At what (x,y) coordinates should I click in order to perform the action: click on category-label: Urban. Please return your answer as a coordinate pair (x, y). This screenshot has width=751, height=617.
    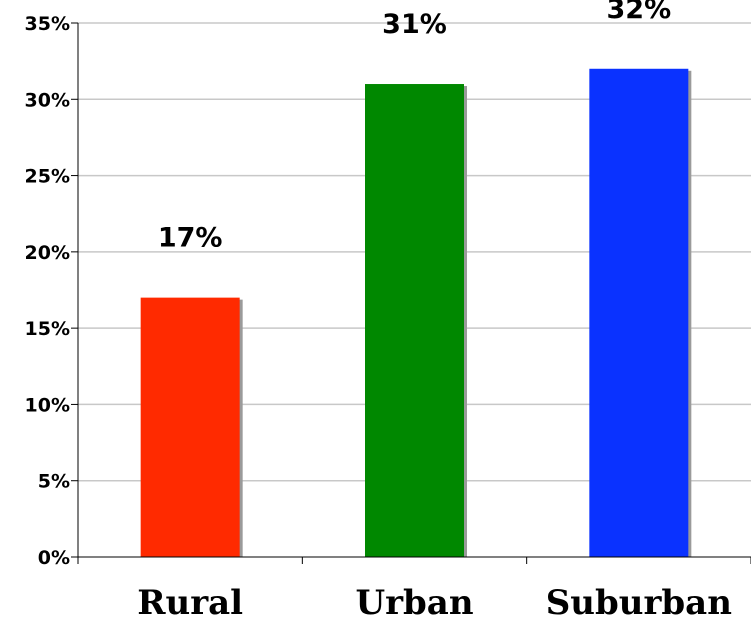
    Looking at the image, I should click on (414, 600).